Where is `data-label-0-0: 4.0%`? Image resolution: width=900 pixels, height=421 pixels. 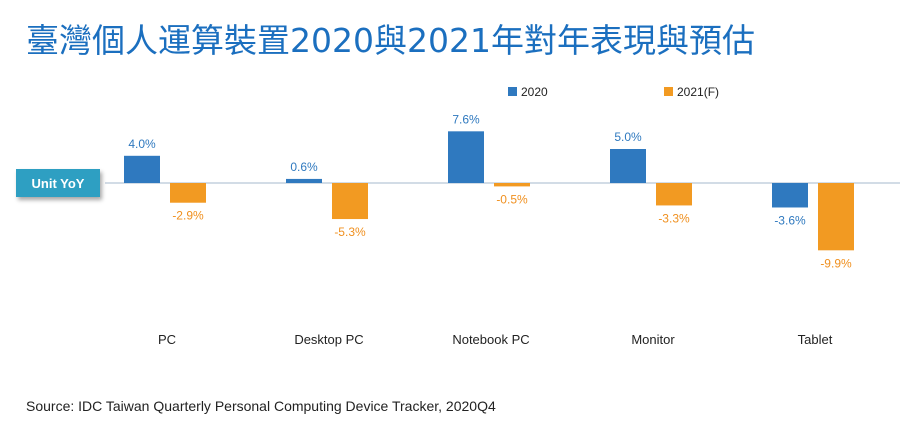 data-label-0-0: 4.0% is located at coordinates (142, 144).